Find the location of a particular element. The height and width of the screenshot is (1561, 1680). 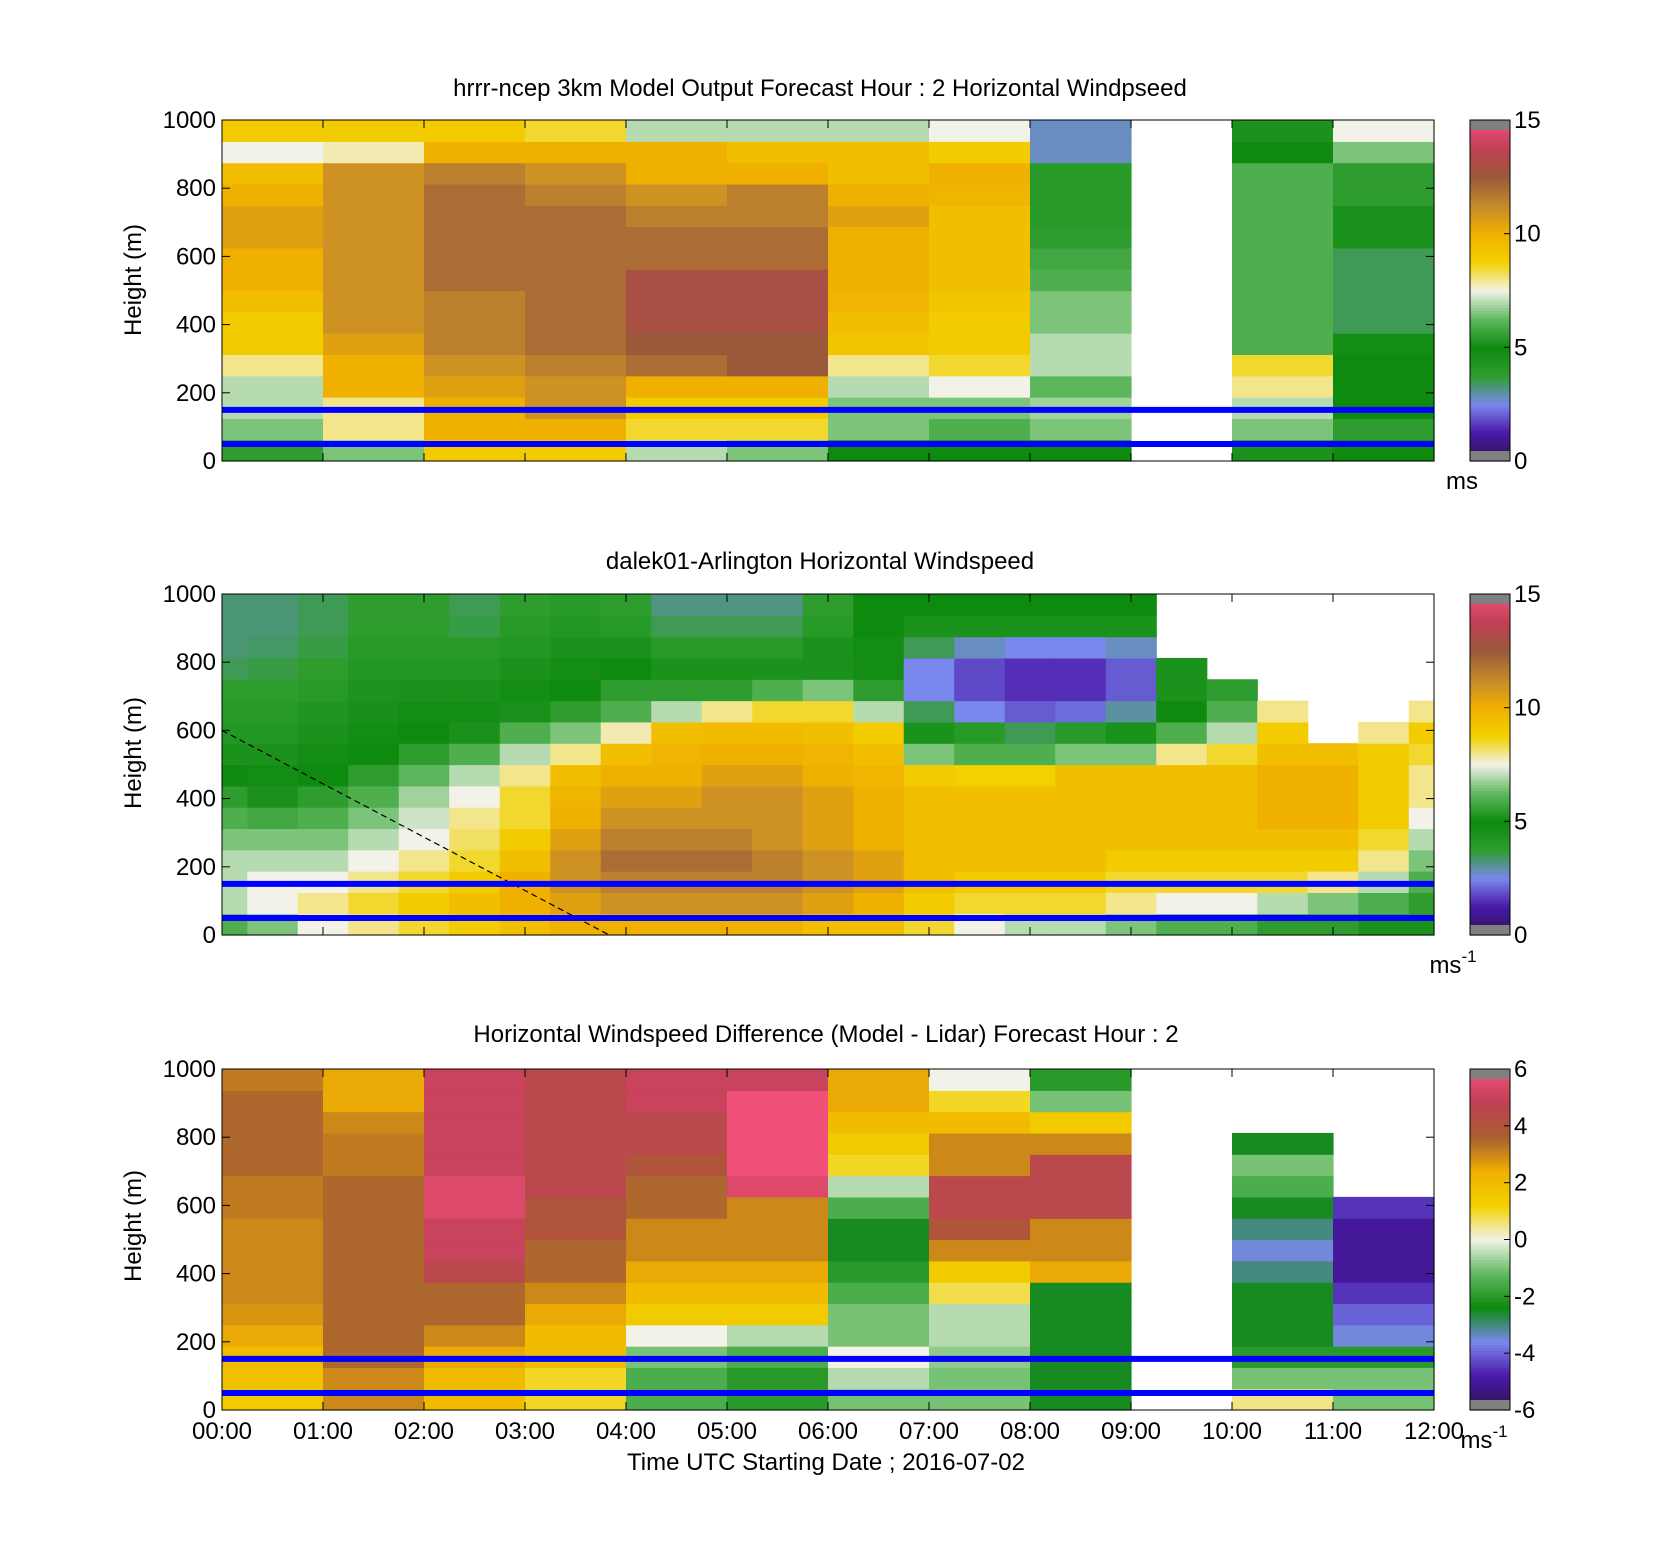

colorbar-tick-label: 0 is located at coordinates (1520, 1240).